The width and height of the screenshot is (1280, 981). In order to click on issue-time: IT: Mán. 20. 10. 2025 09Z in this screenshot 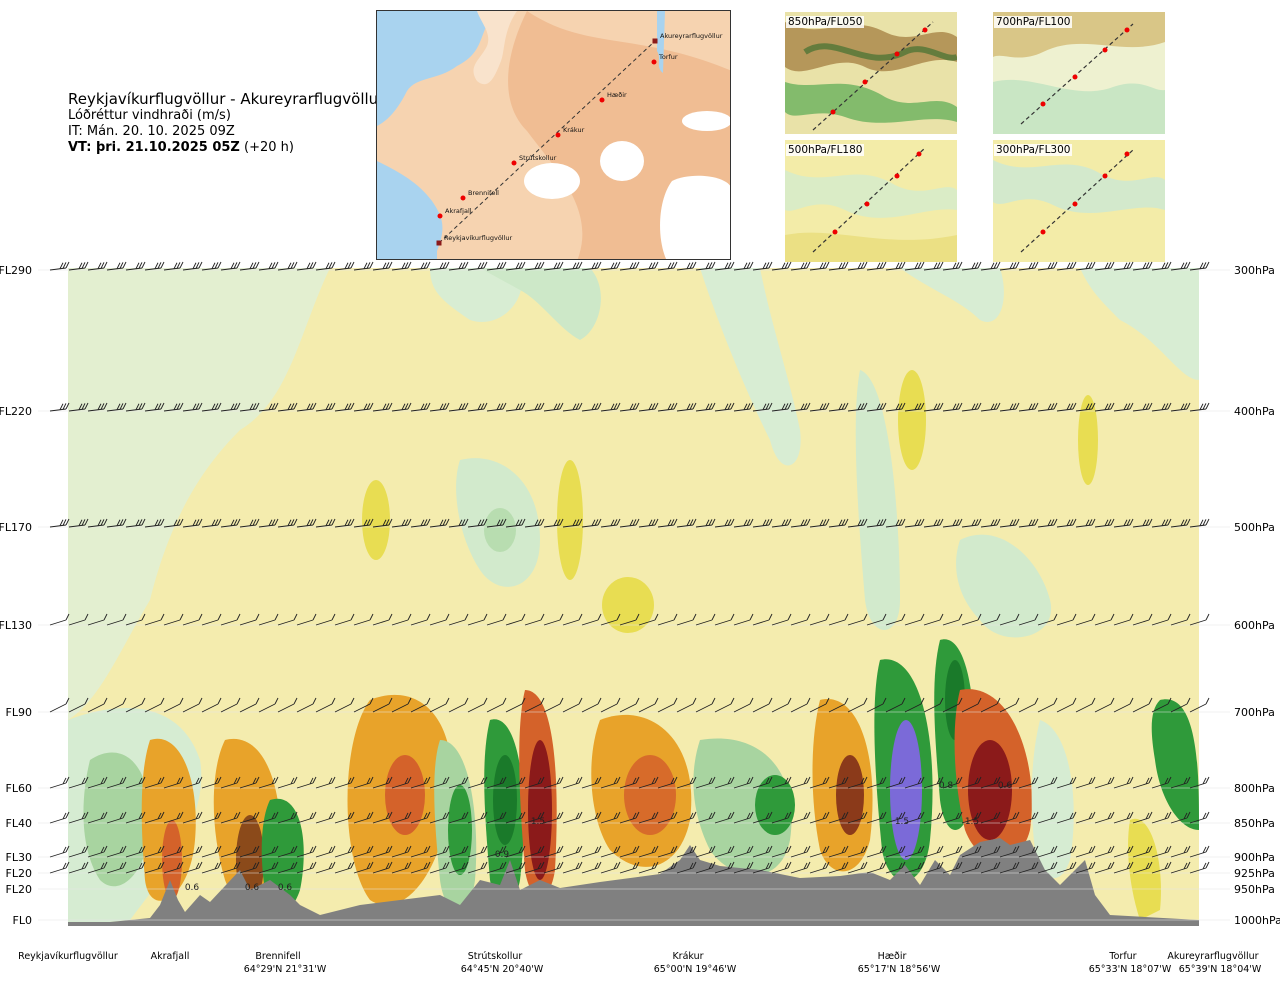, I will do `click(151, 131)`.